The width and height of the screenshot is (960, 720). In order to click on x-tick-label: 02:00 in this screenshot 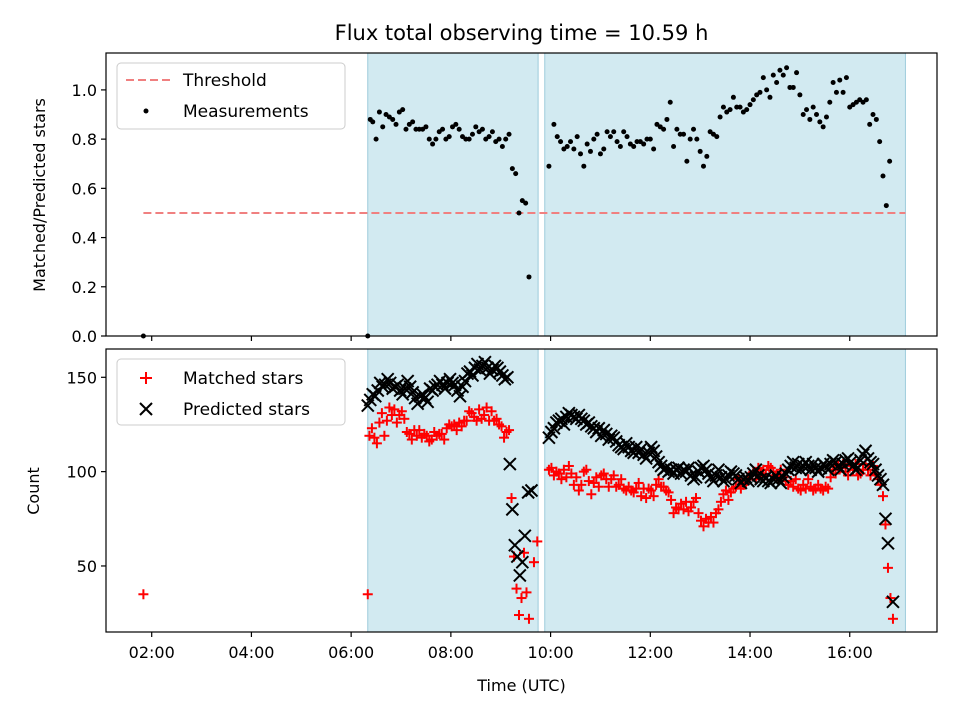, I will do `click(152, 652)`.